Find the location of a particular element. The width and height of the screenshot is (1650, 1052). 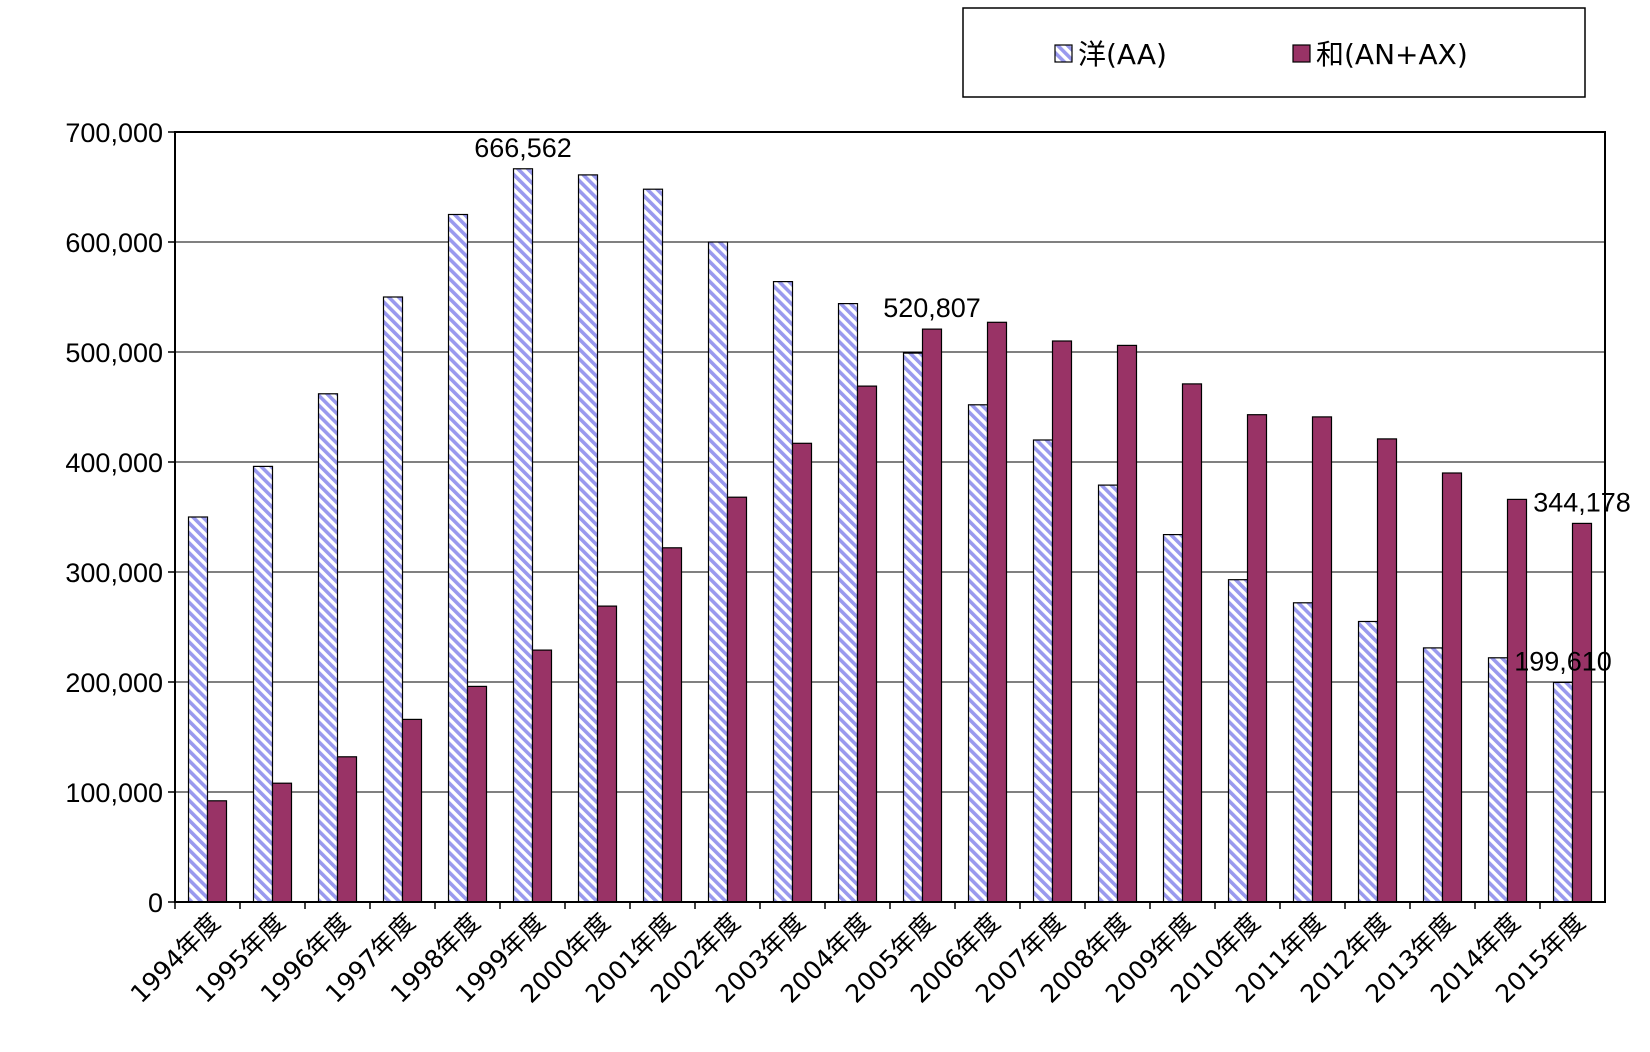

data-label: 199,610 is located at coordinates (1563, 661).